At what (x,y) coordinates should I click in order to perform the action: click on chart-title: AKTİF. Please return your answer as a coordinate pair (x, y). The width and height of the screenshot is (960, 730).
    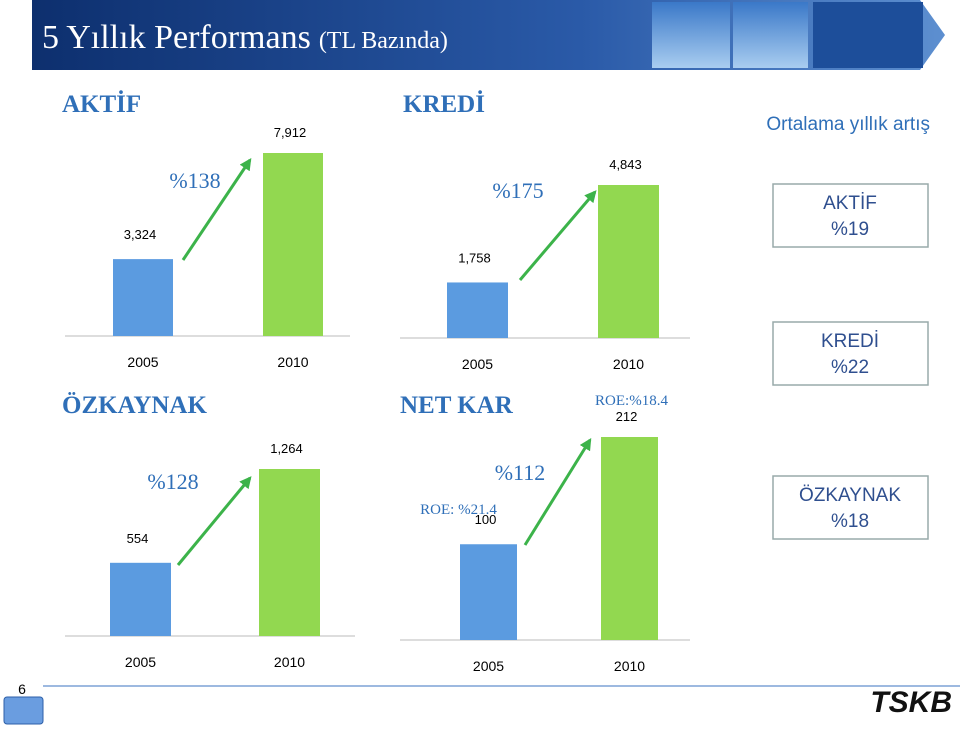
    Looking at the image, I should click on (101, 104).